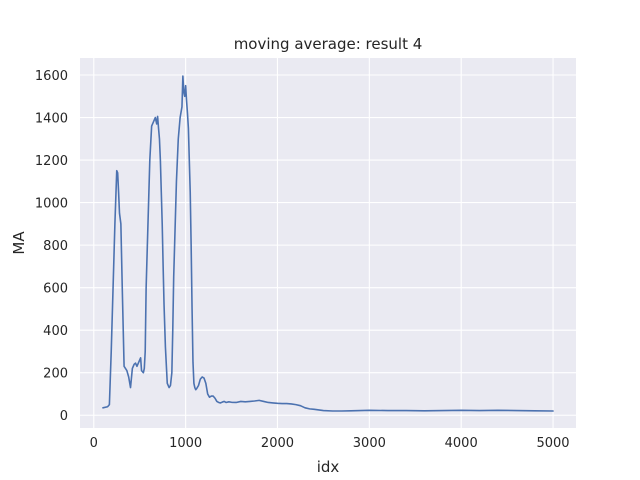 The width and height of the screenshot is (640, 480). Describe the element at coordinates (185, 443) in the screenshot. I see `x-tick-label: 1000` at that location.